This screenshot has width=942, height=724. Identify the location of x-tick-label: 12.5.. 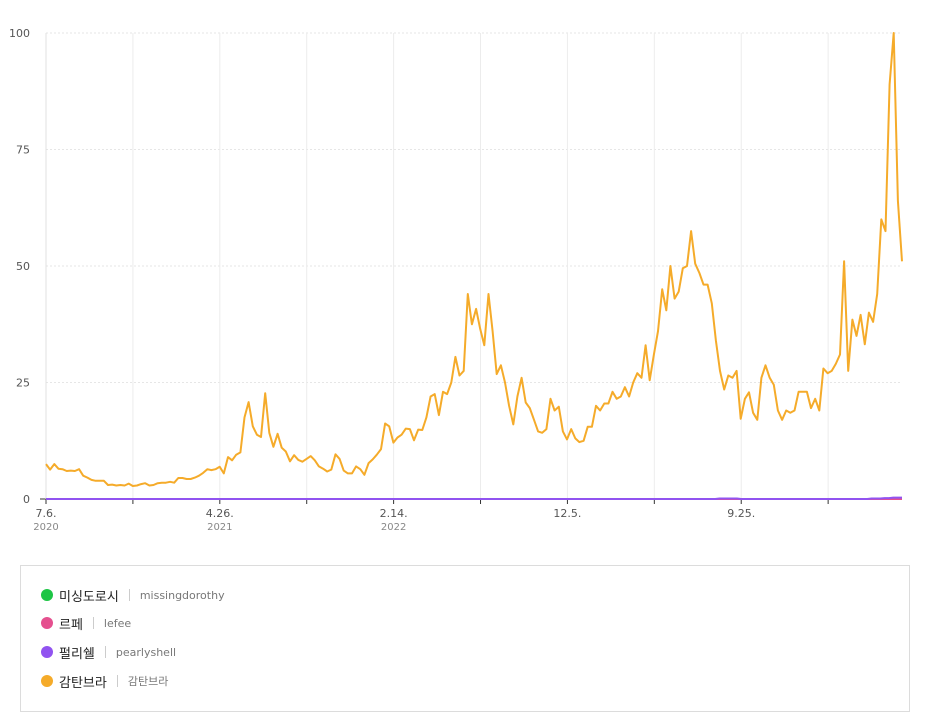
(567, 513).